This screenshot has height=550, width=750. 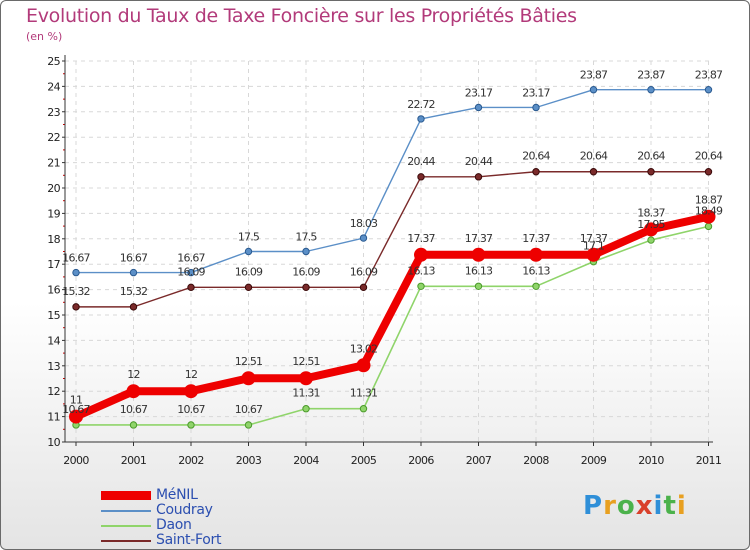 I want to click on y-tick-label-18: 18, so click(x=53, y=239).